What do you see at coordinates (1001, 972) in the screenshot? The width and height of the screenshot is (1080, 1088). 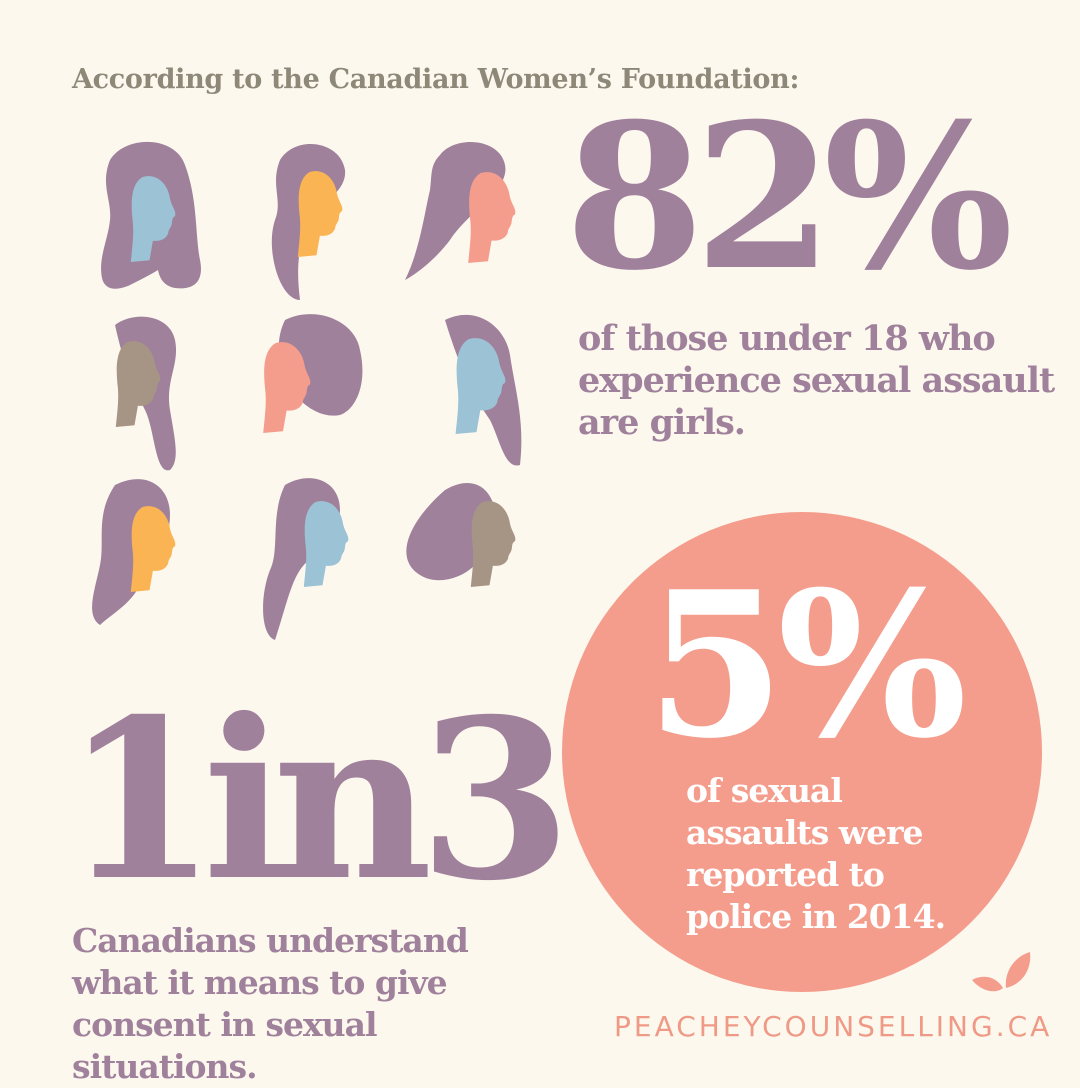 I see `peach-leaves-icon` at bounding box center [1001, 972].